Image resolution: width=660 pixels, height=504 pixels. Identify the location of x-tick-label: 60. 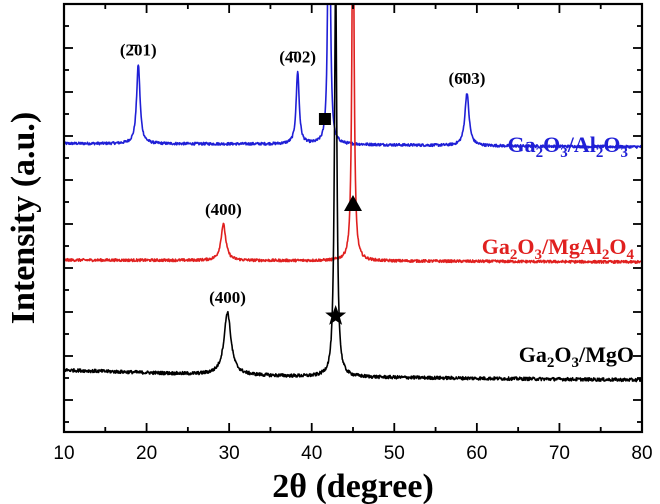
(476, 453).